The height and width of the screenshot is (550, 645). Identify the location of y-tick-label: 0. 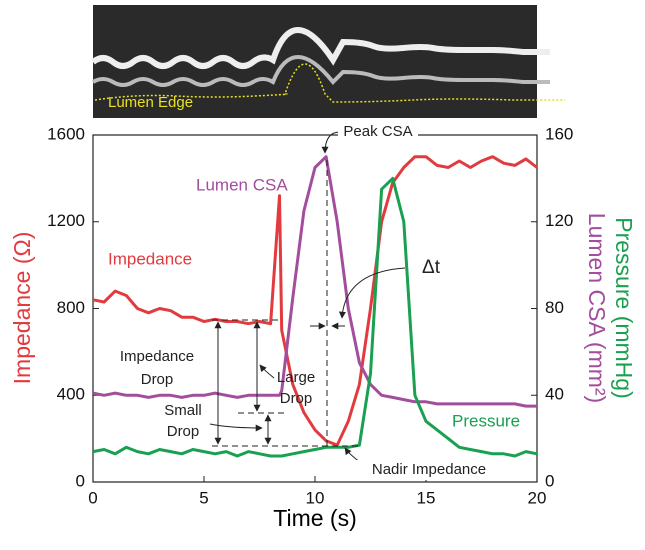
(80, 480).